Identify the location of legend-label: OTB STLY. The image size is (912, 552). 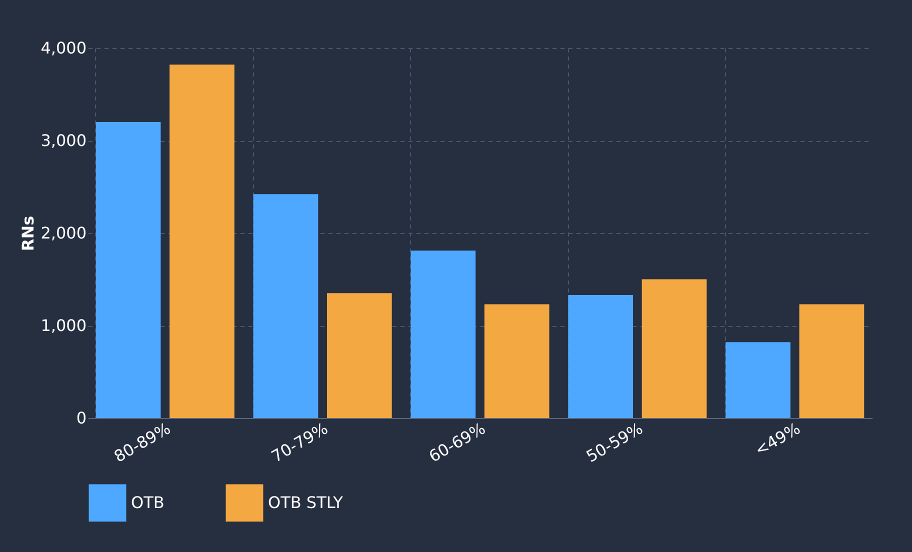
(306, 502).